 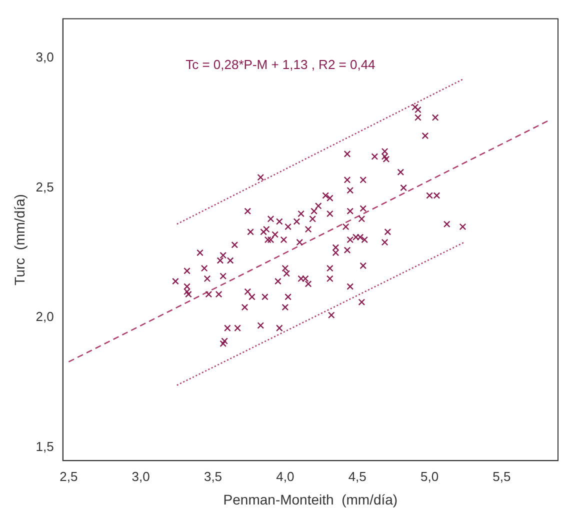 What do you see at coordinates (213, 476) in the screenshot?
I see `x-tick-label: 3,5` at bounding box center [213, 476].